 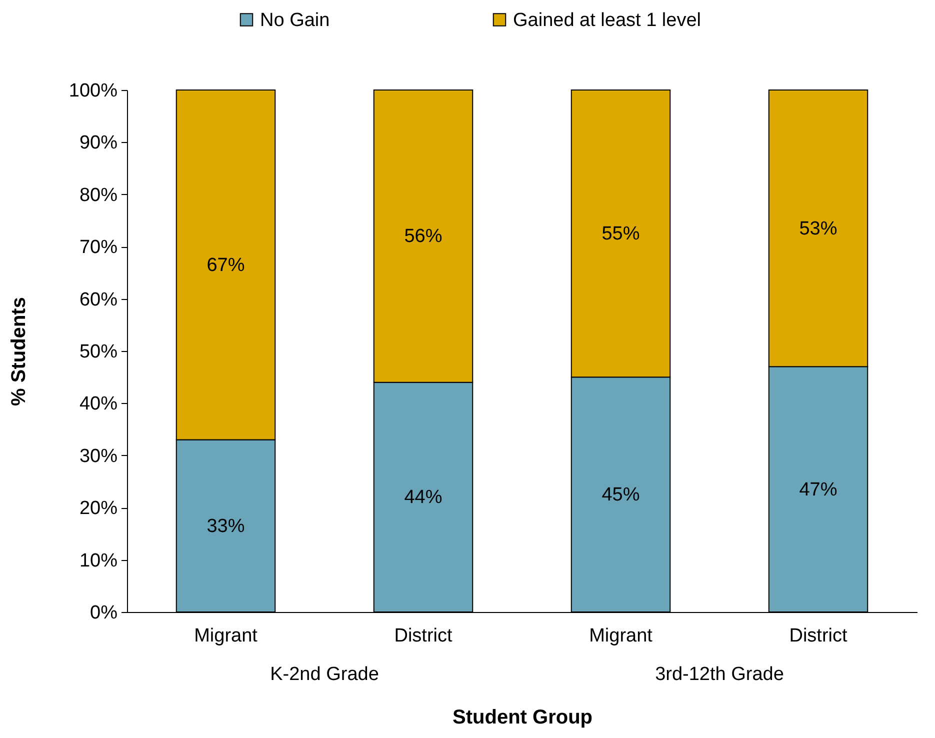 What do you see at coordinates (719, 674) in the screenshot?
I see `text: 3rd-12th Grade` at bounding box center [719, 674].